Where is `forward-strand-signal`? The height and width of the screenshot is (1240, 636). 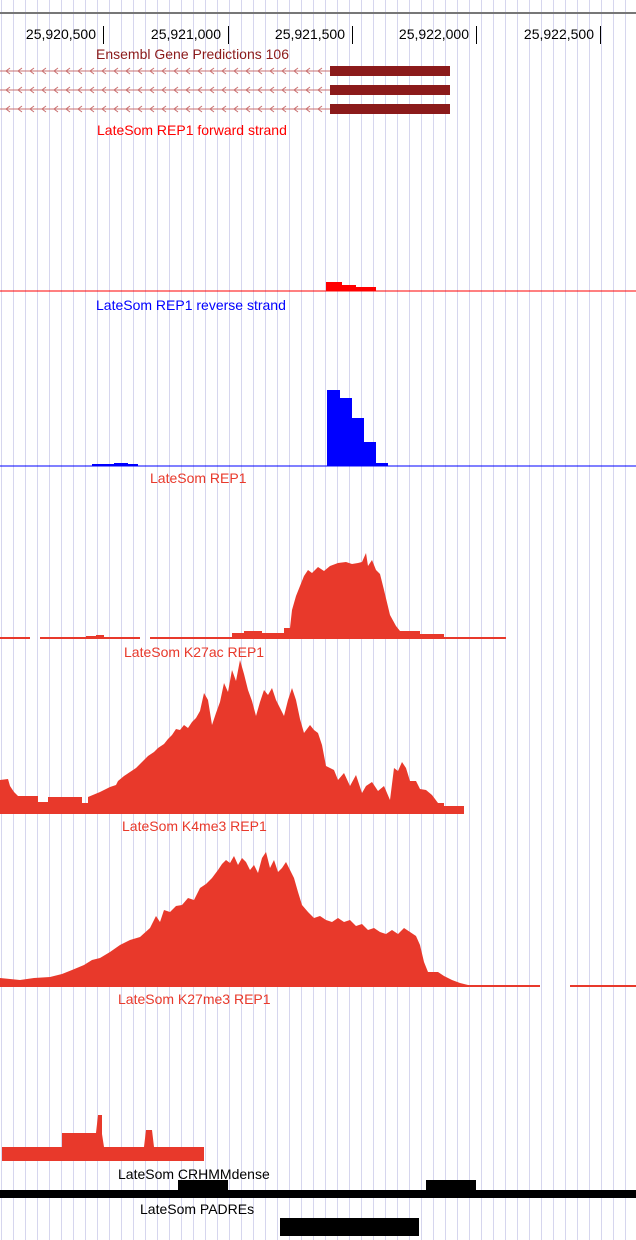
forward-strand-signal is located at coordinates (351, 286).